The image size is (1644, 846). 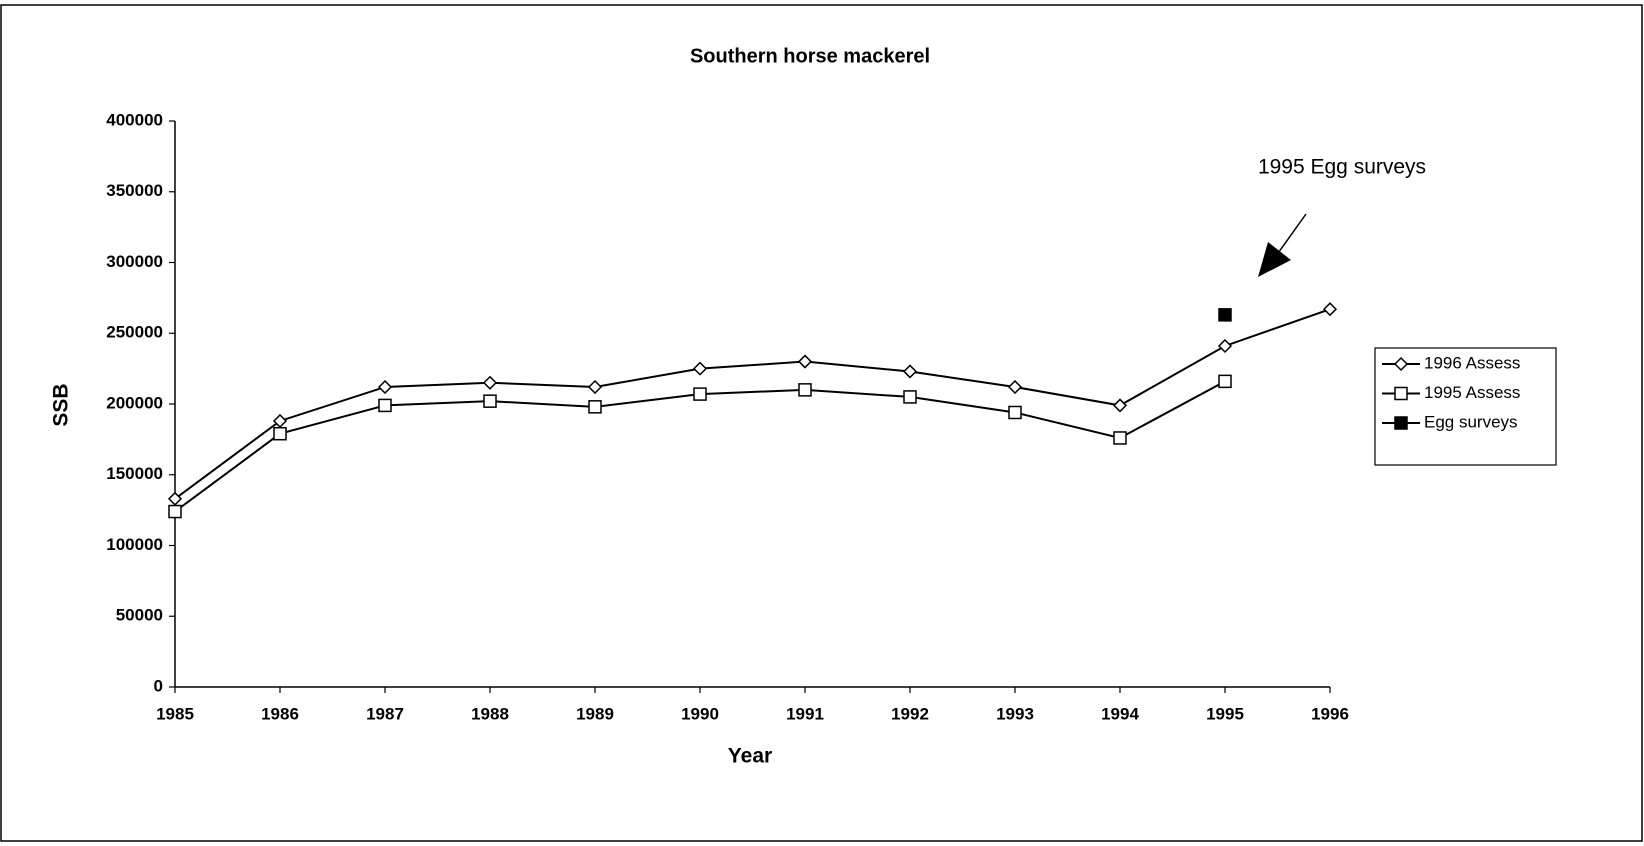 What do you see at coordinates (750, 756) in the screenshot?
I see `x-axis-label: Year` at bounding box center [750, 756].